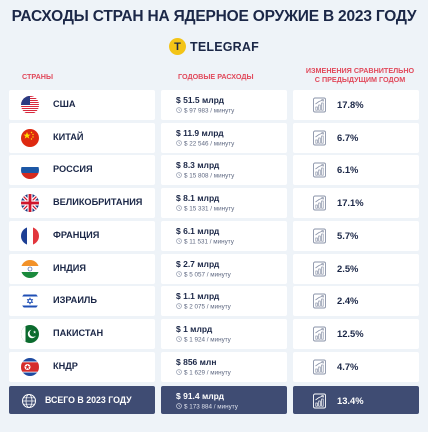 This screenshot has width=428, height=432. I want to click on change-cell: 17.1%, so click(356, 203).